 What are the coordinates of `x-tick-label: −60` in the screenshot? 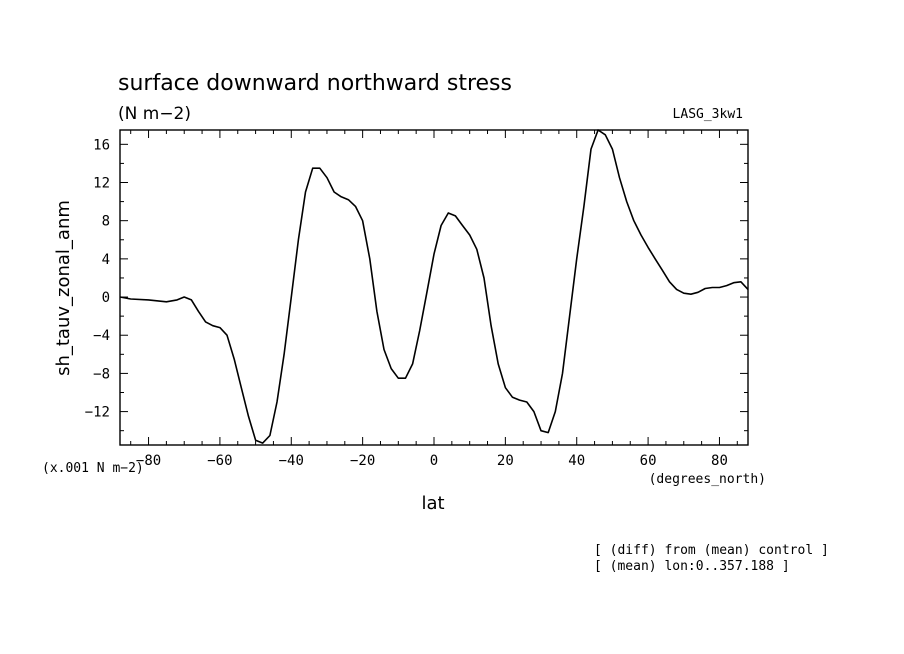 It's located at (219, 461).